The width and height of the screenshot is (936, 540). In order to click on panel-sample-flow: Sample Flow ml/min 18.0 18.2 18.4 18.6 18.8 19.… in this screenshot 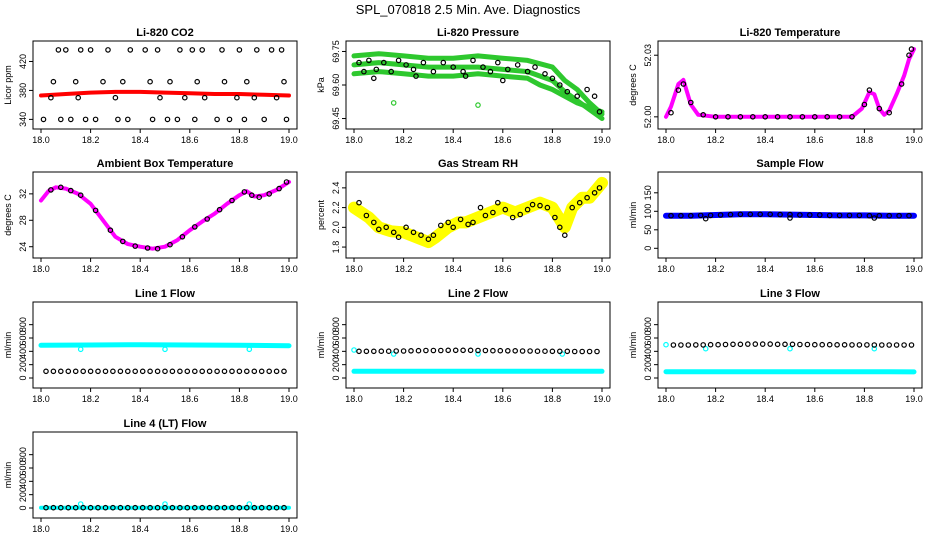, I will do `click(775, 216)`.